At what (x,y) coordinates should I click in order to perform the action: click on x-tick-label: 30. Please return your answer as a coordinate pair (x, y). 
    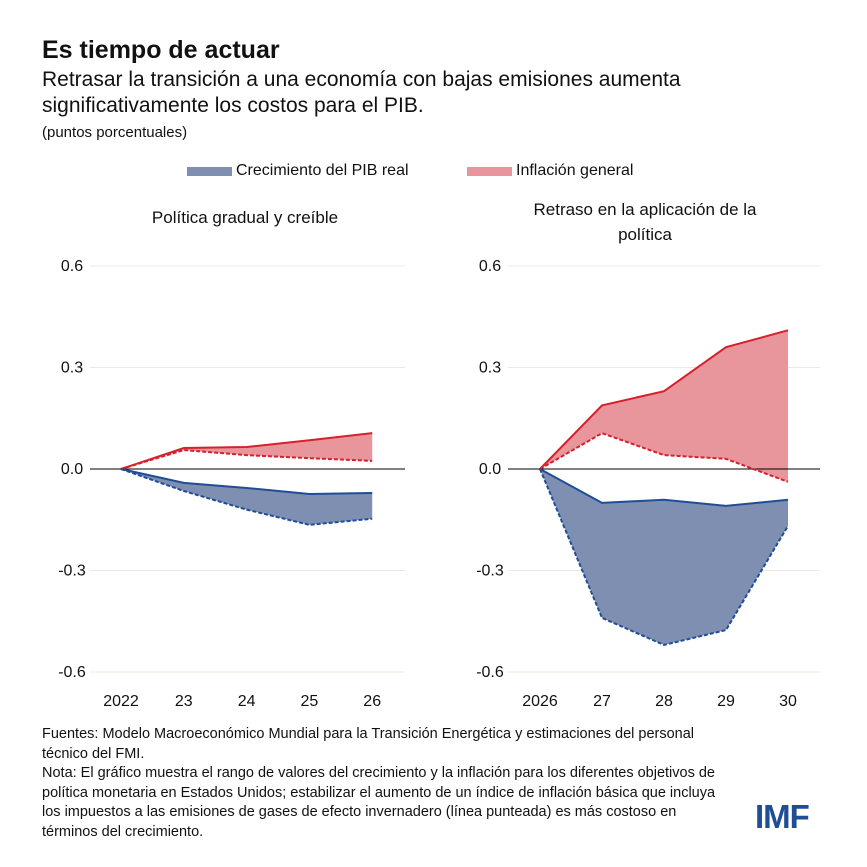
    Looking at the image, I should click on (788, 701).